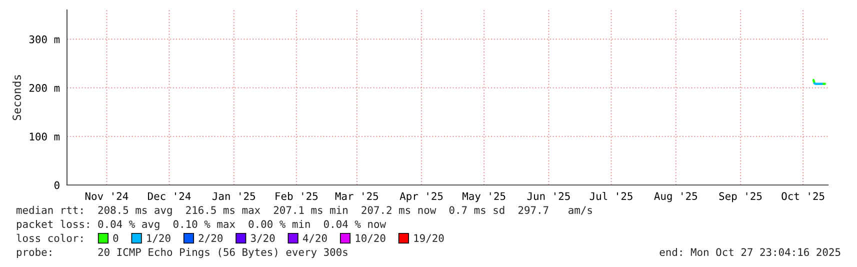  What do you see at coordinates (158, 238) in the screenshot?
I see `legend-label: 1/20` at bounding box center [158, 238].